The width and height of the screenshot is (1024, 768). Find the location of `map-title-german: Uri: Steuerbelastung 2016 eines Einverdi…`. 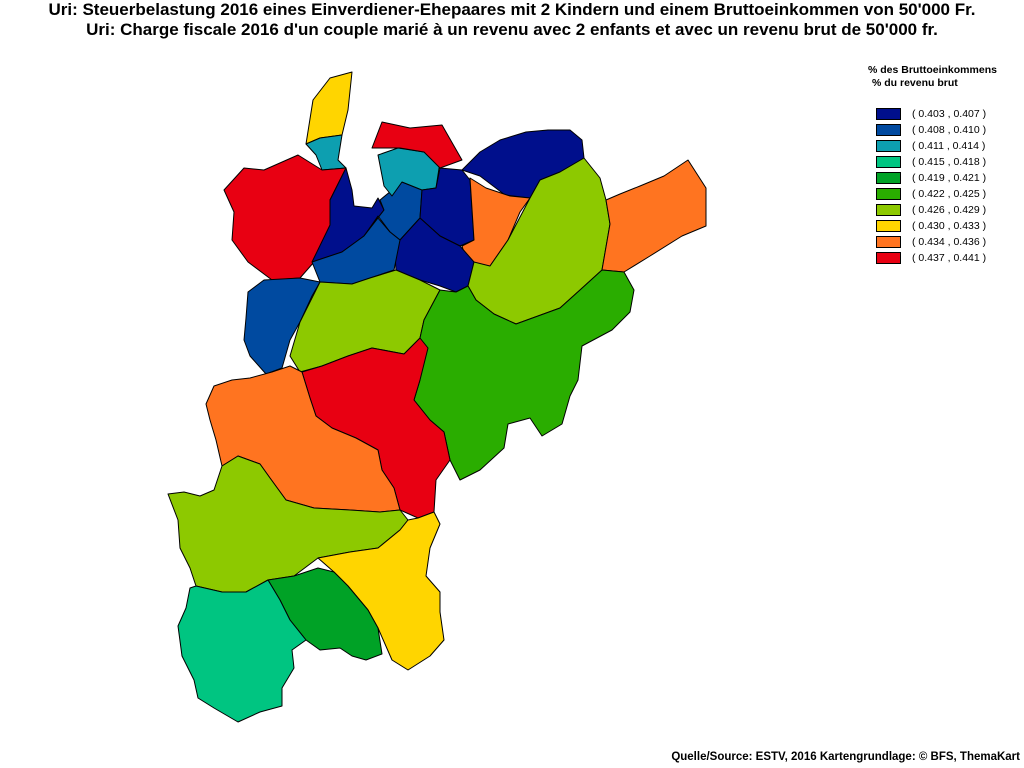

map-title-german: Uri: Steuerbelastung 2016 eines Einverdi… is located at coordinates (512, 9).